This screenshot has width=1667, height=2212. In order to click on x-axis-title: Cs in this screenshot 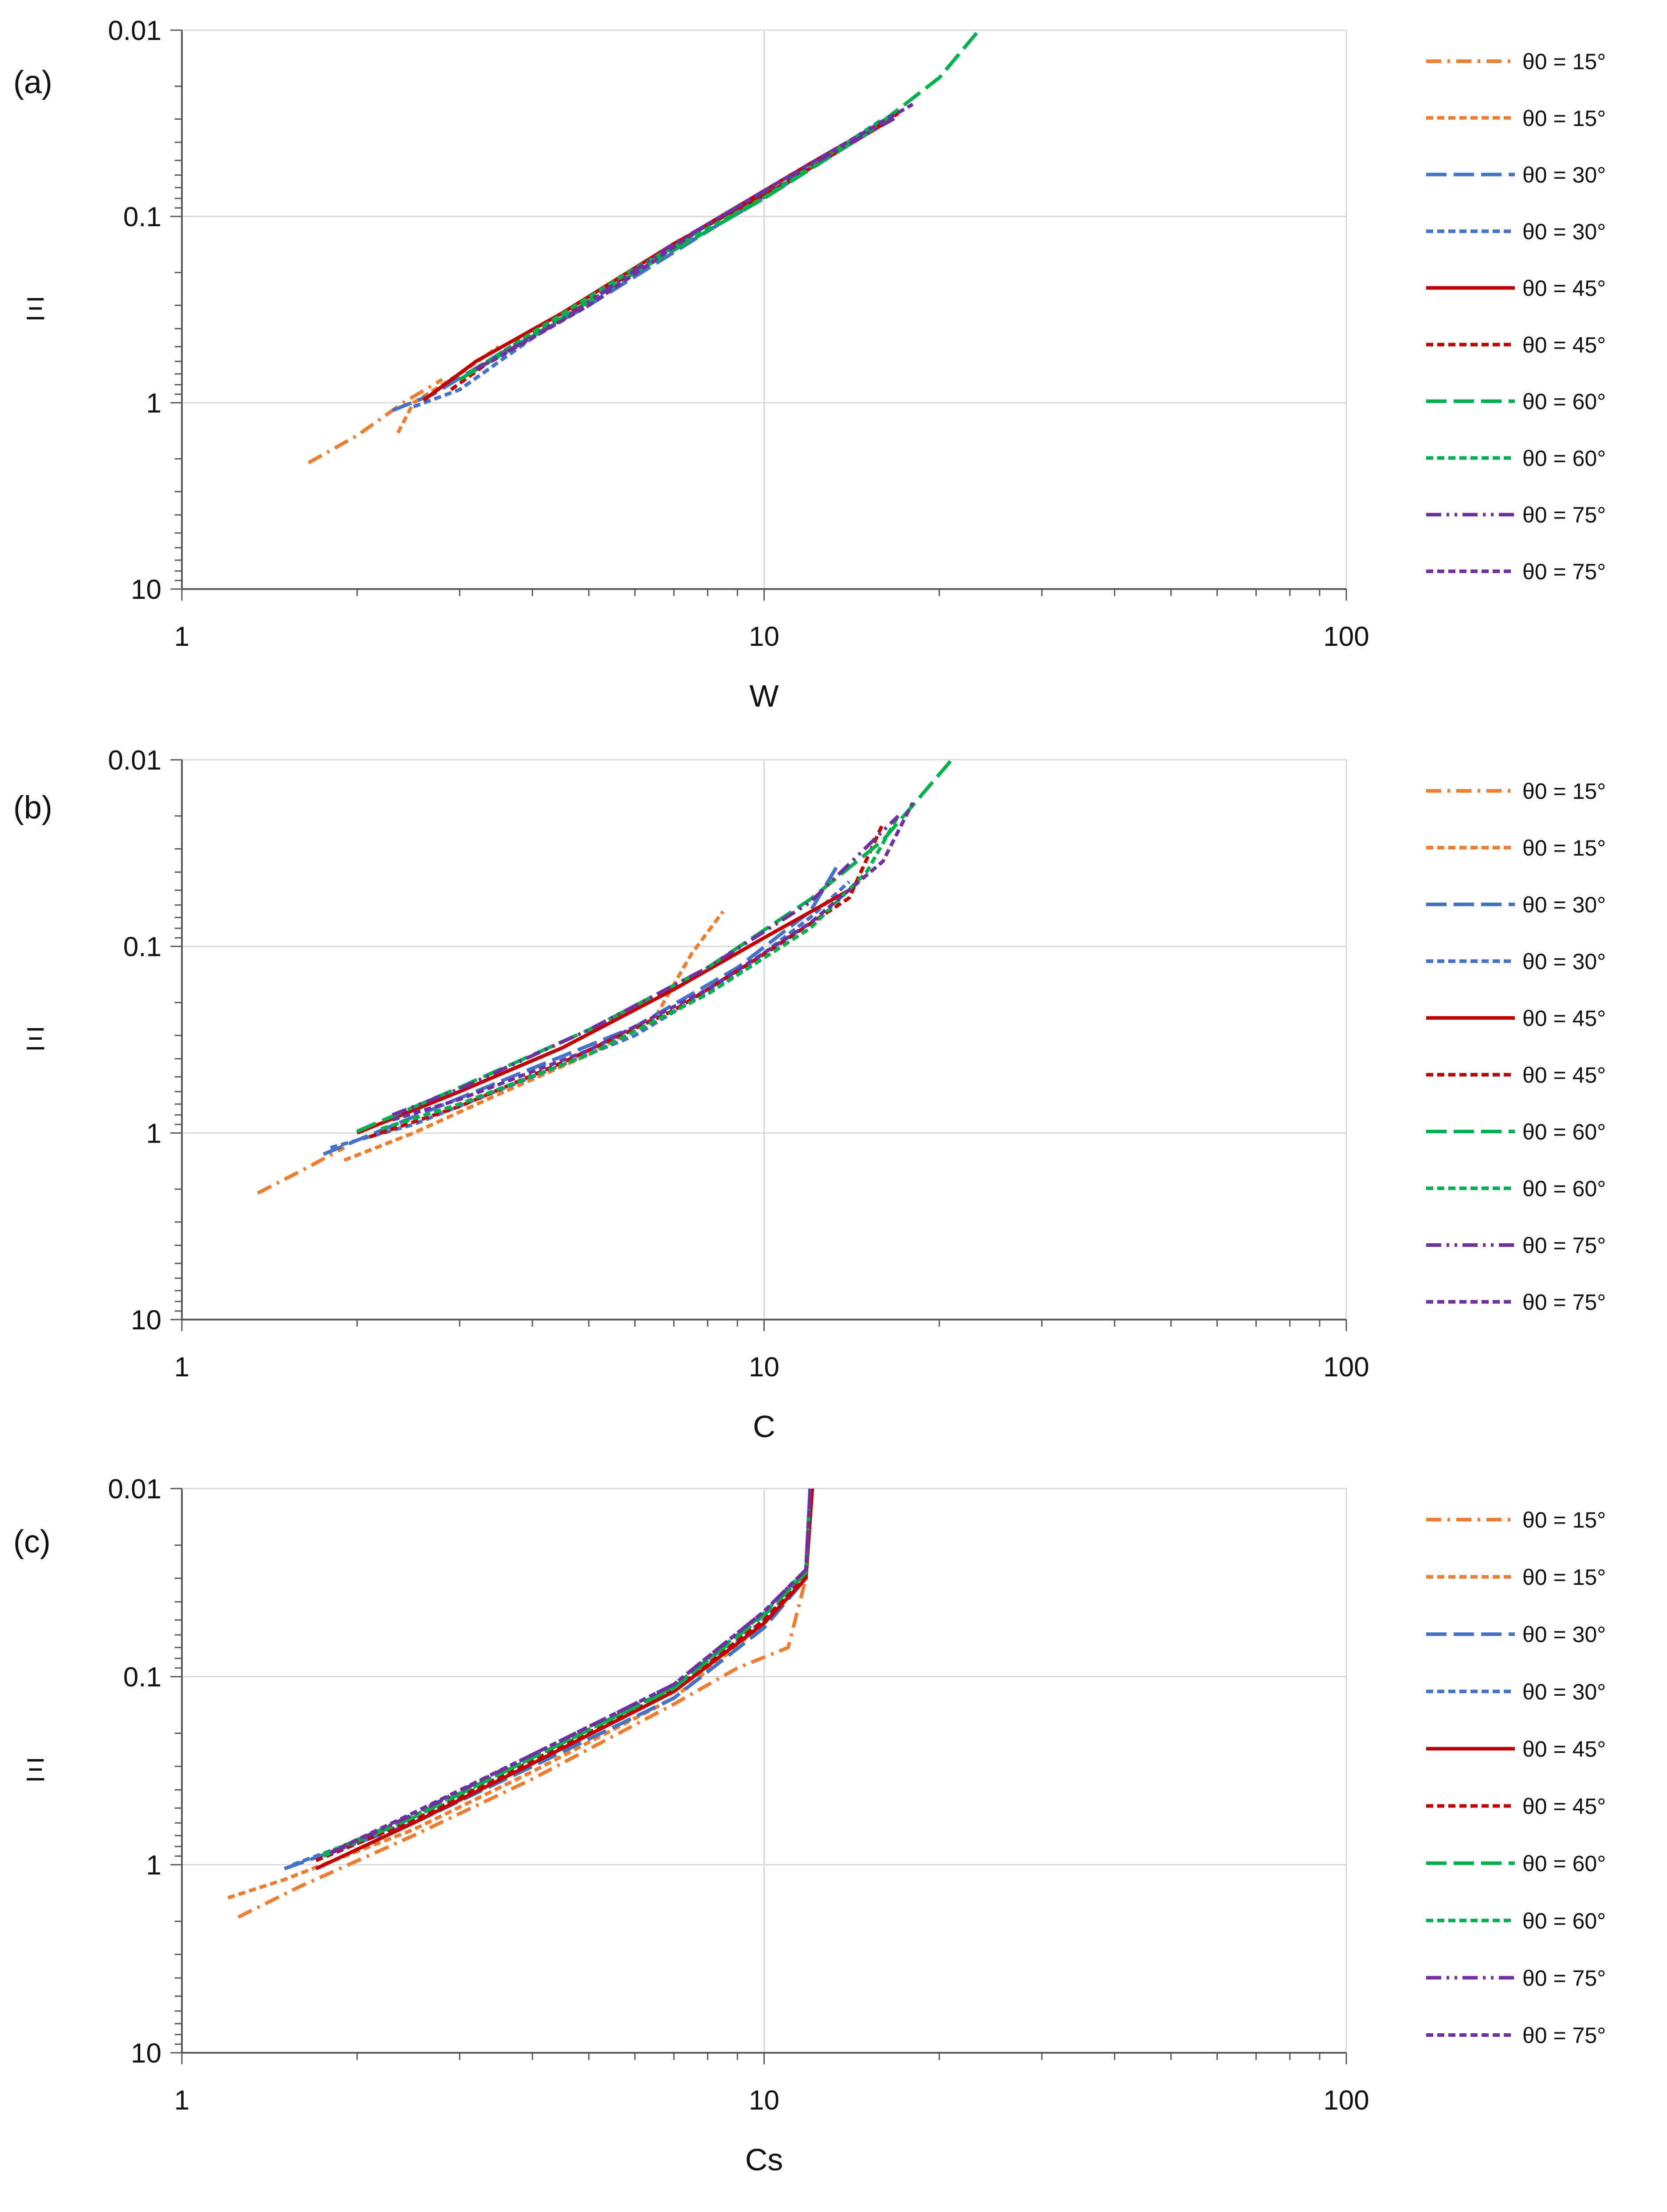, I will do `click(764, 2160)`.